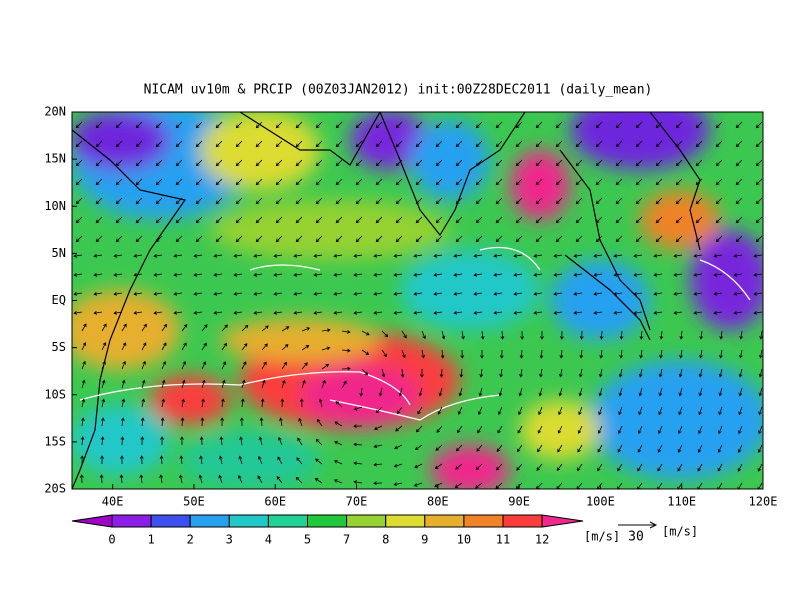  I want to click on lat-label: 15S, so click(55, 441).